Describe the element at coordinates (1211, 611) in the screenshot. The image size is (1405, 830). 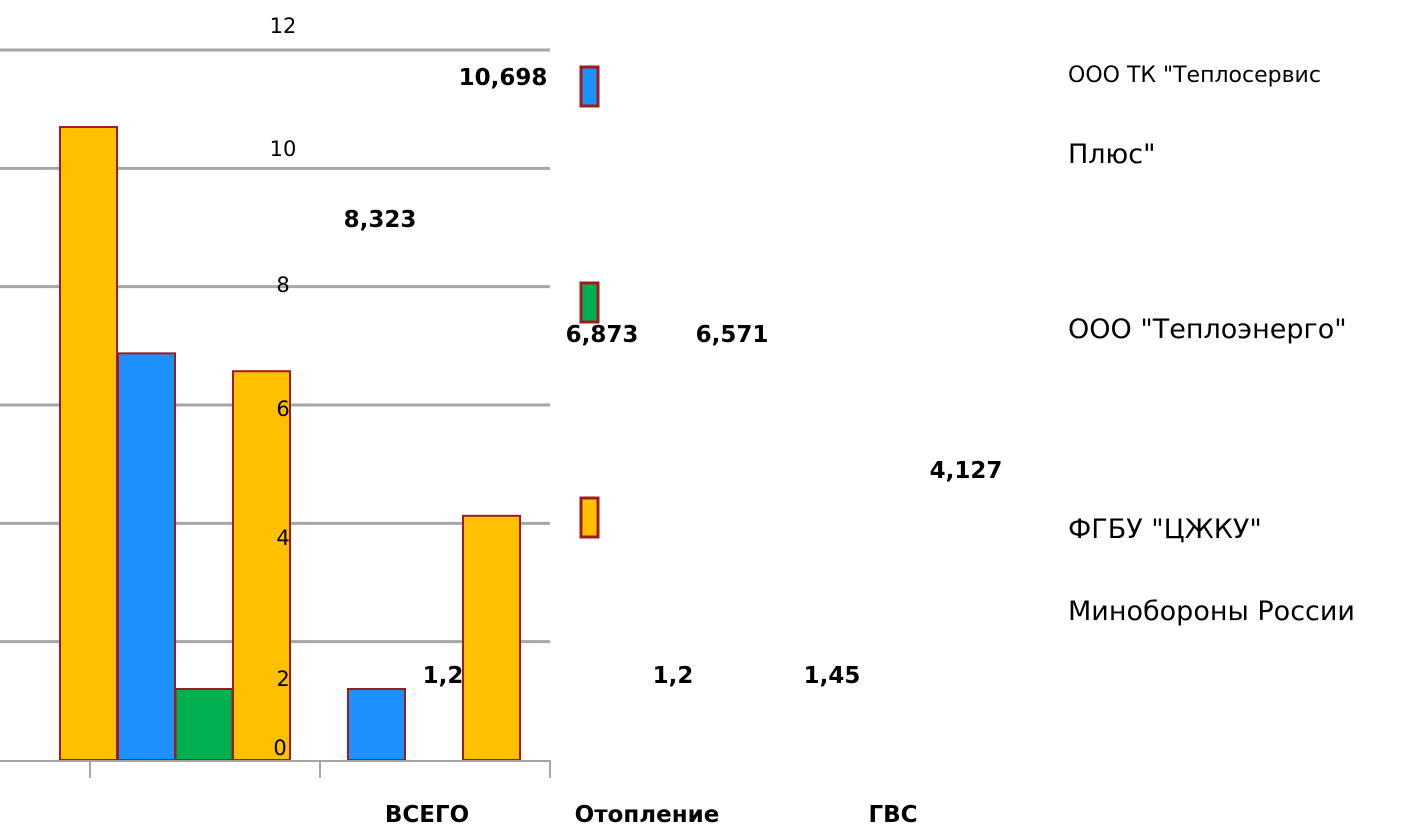
I see `legend-label-czhku-line2: Минобороны России` at that location.